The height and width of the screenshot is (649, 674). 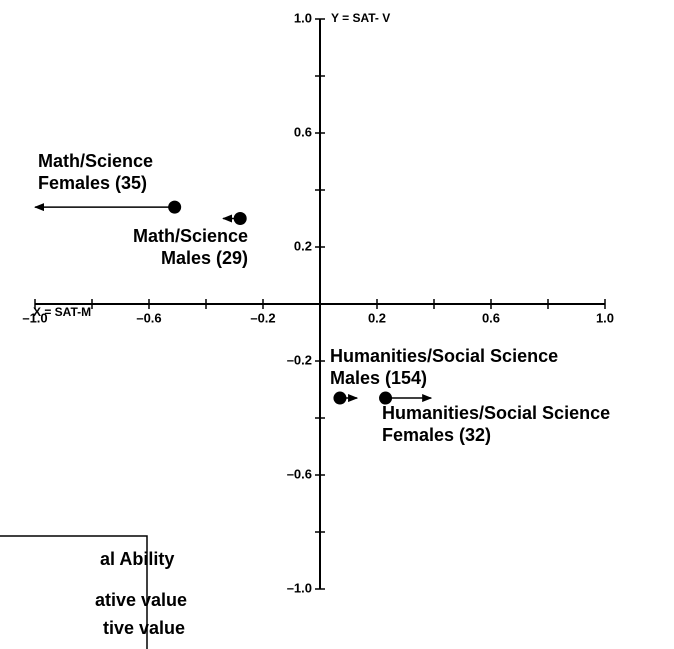 I want to click on legend-text: al Ability, so click(x=137, y=559).